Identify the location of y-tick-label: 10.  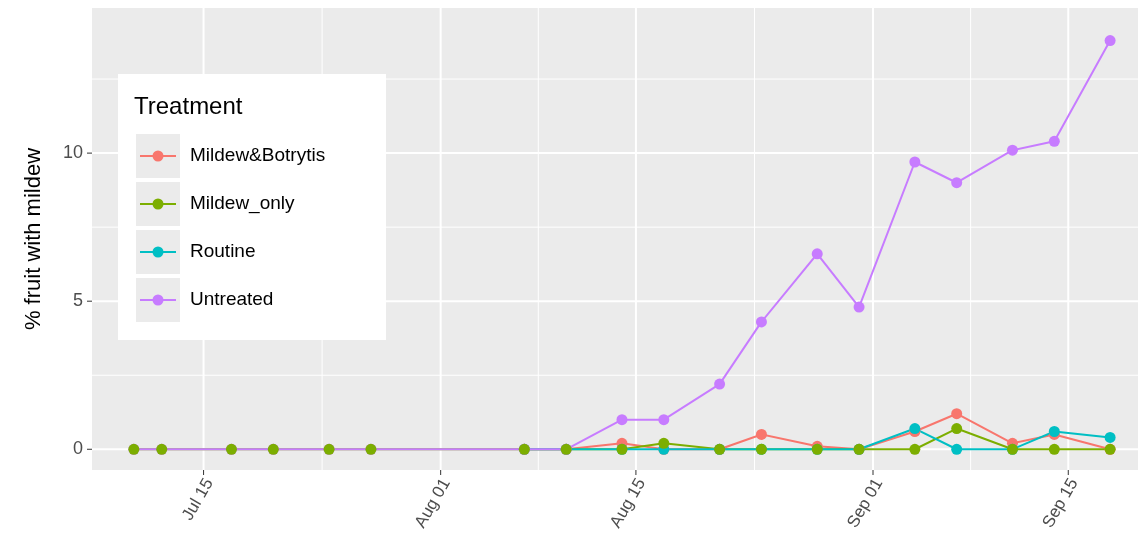
(72, 151).